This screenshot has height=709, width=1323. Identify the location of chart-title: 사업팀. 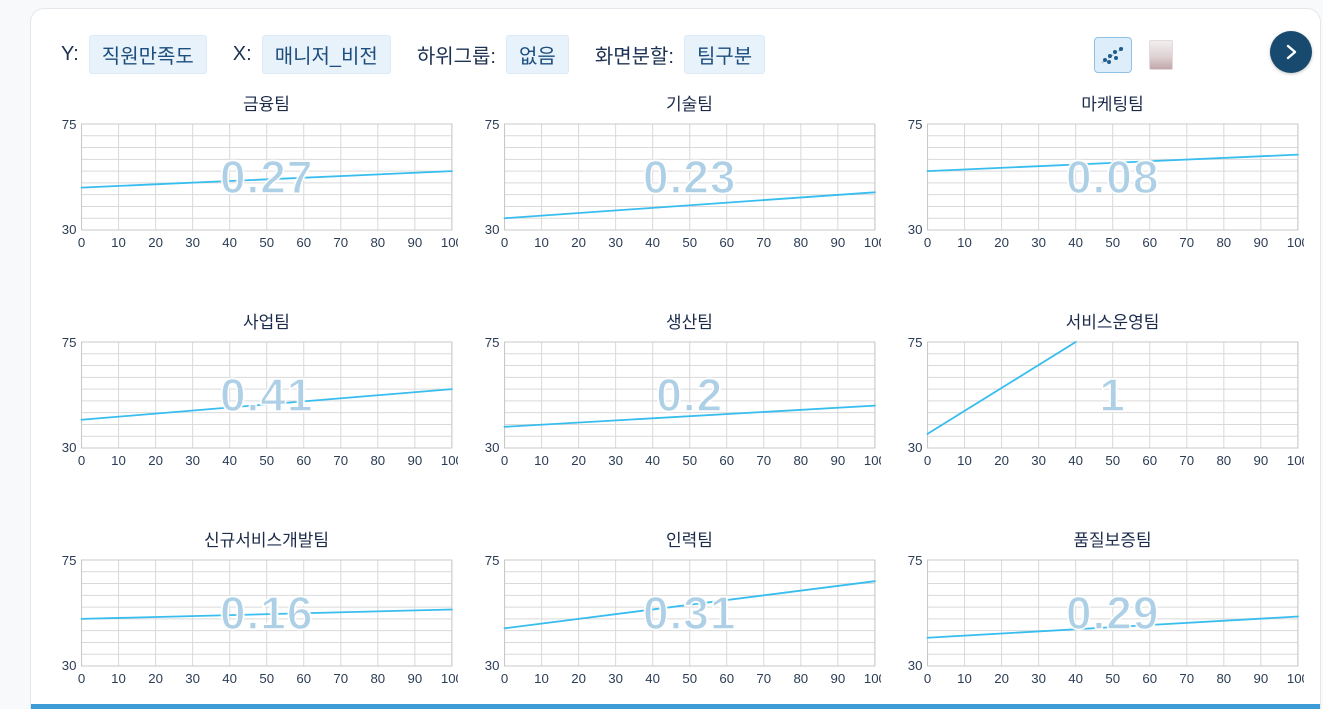
(266, 322).